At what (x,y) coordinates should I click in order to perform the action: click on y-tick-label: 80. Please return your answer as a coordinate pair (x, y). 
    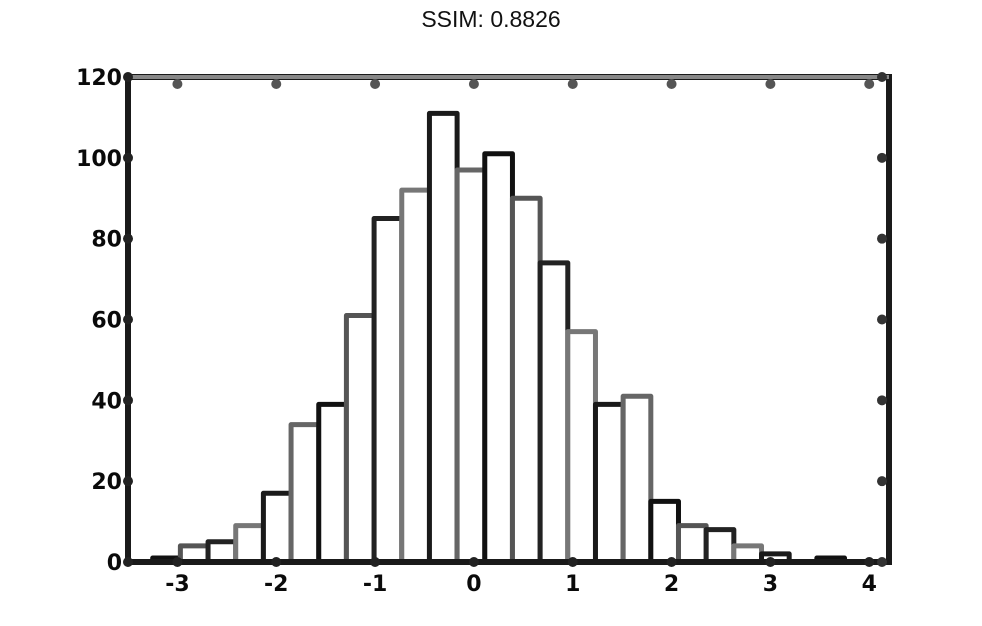
    Looking at the image, I should click on (106, 240).